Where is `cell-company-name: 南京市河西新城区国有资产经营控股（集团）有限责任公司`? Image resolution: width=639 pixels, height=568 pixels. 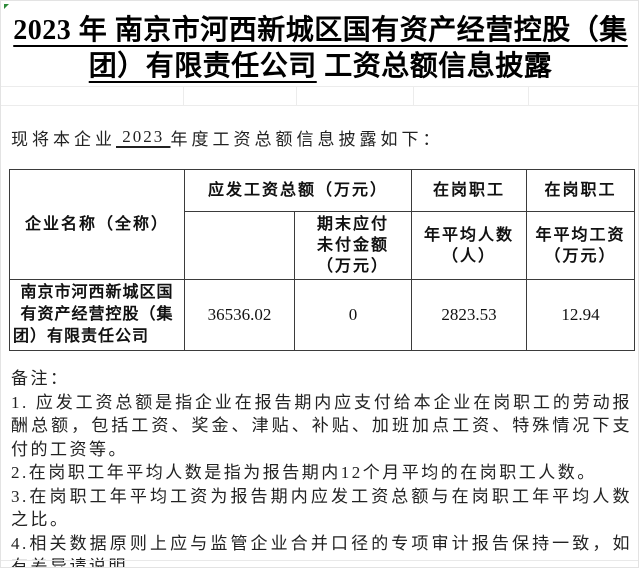
cell-company-name: 南京市河西新城区国有资产经营控股（集团）有限责任公司 is located at coordinates (97, 315).